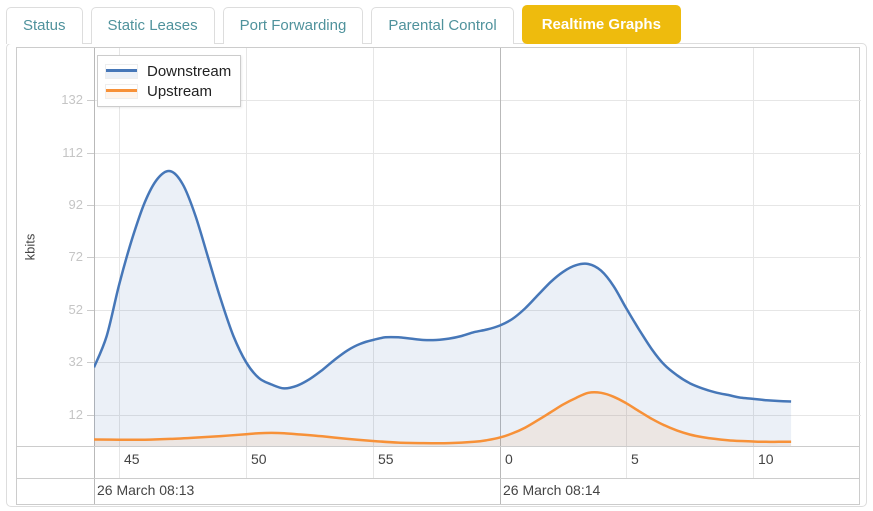  I want to click on y-tick-label: 132, so click(72, 99).